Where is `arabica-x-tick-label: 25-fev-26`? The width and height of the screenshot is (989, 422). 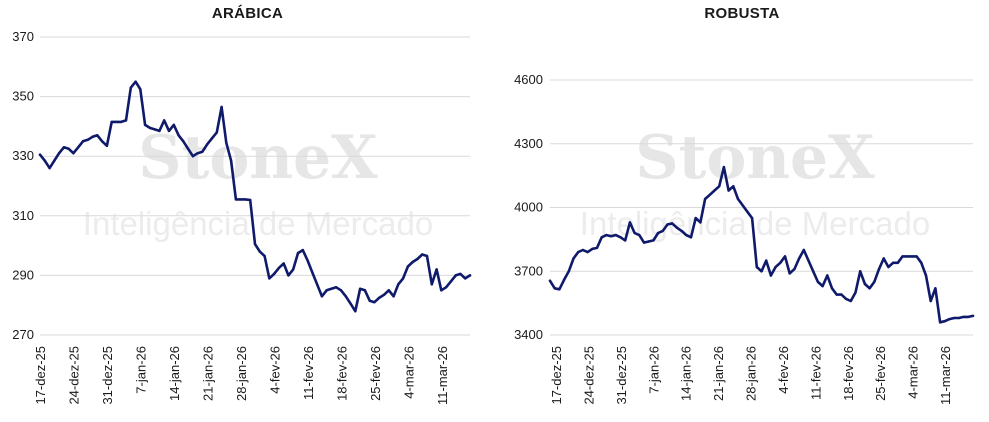 arabica-x-tick-label: 25-fev-26 is located at coordinates (375, 373).